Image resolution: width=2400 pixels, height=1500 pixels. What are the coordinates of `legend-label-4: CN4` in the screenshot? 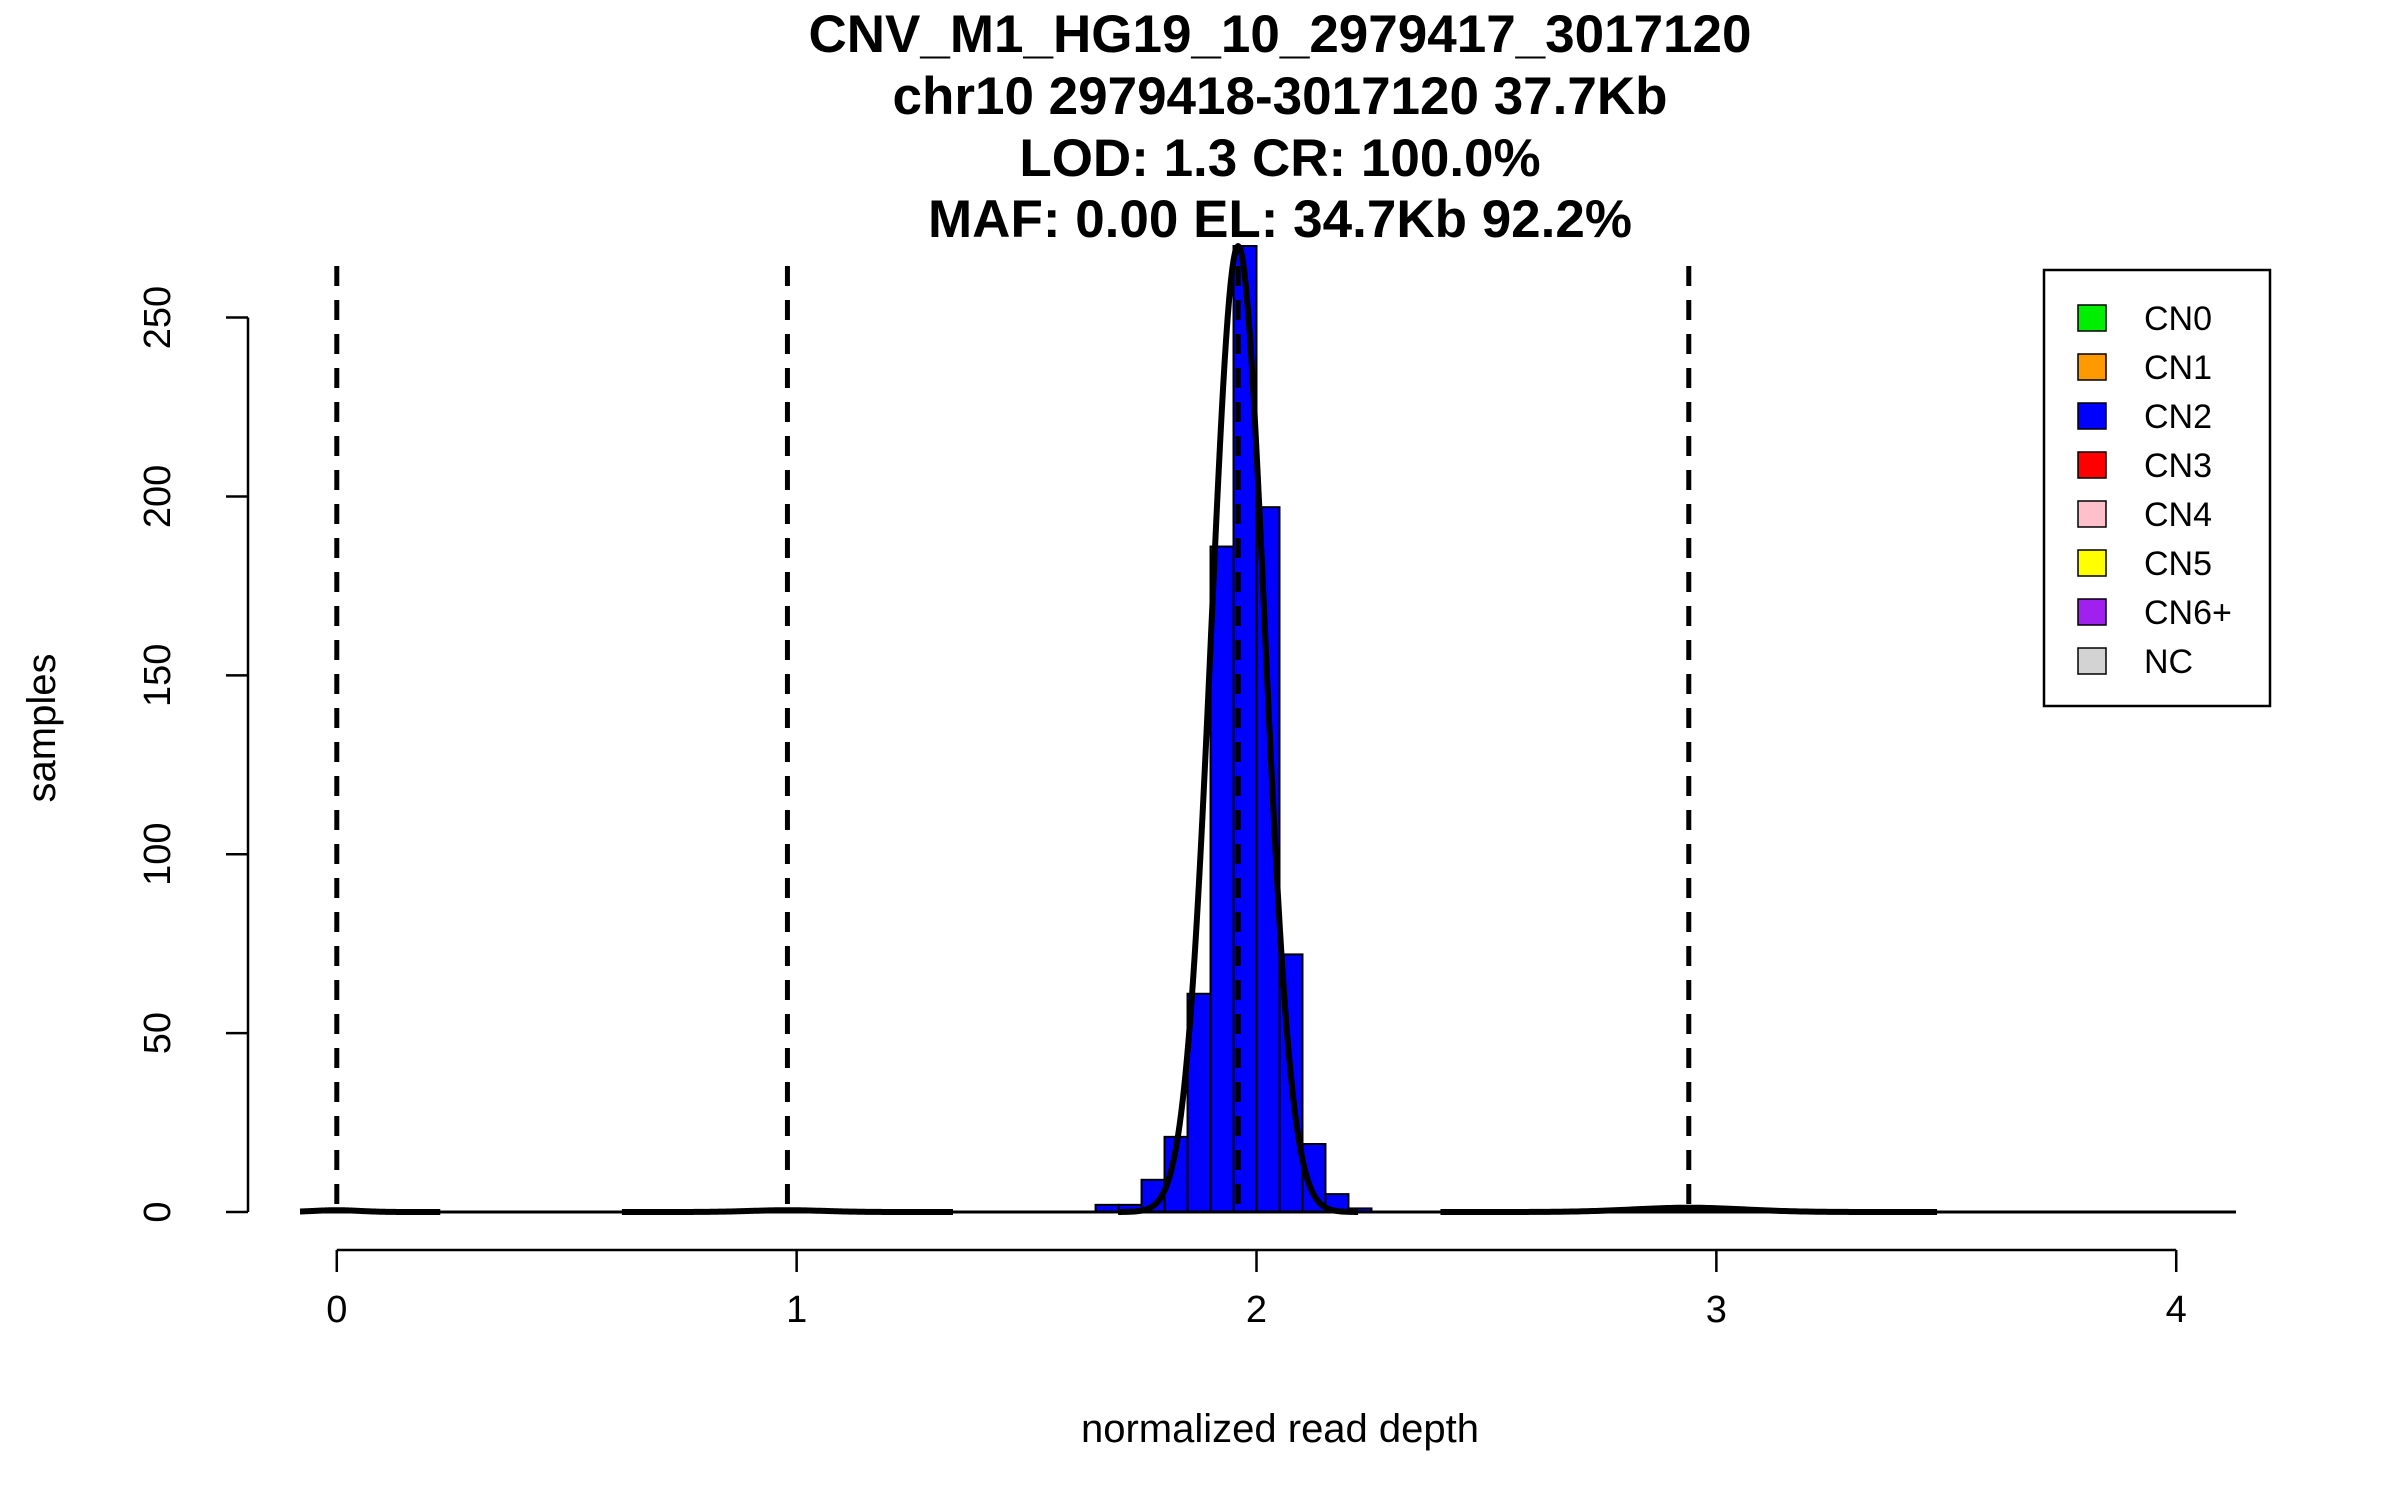 It's located at (2178, 515).